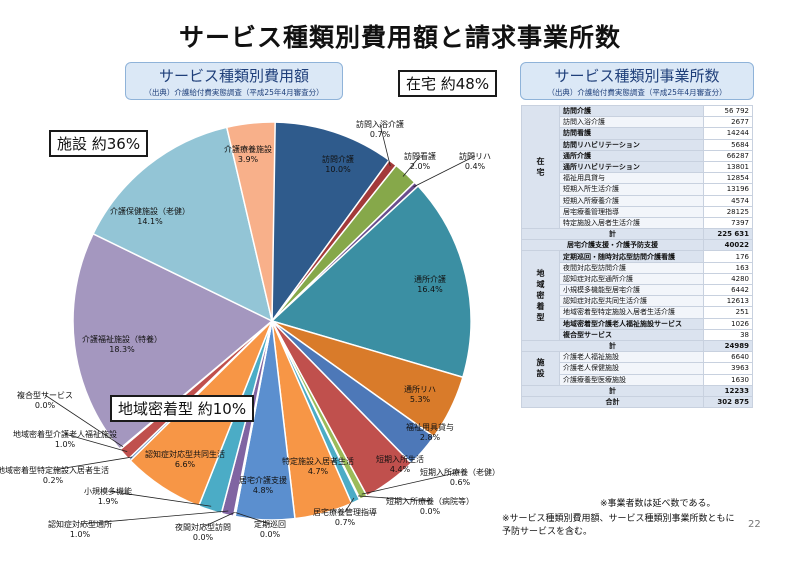 The image size is (800, 566). Describe the element at coordinates (400, 465) in the screenshot. I see `pie-label-7: 短期入所生活 4.4%` at that location.